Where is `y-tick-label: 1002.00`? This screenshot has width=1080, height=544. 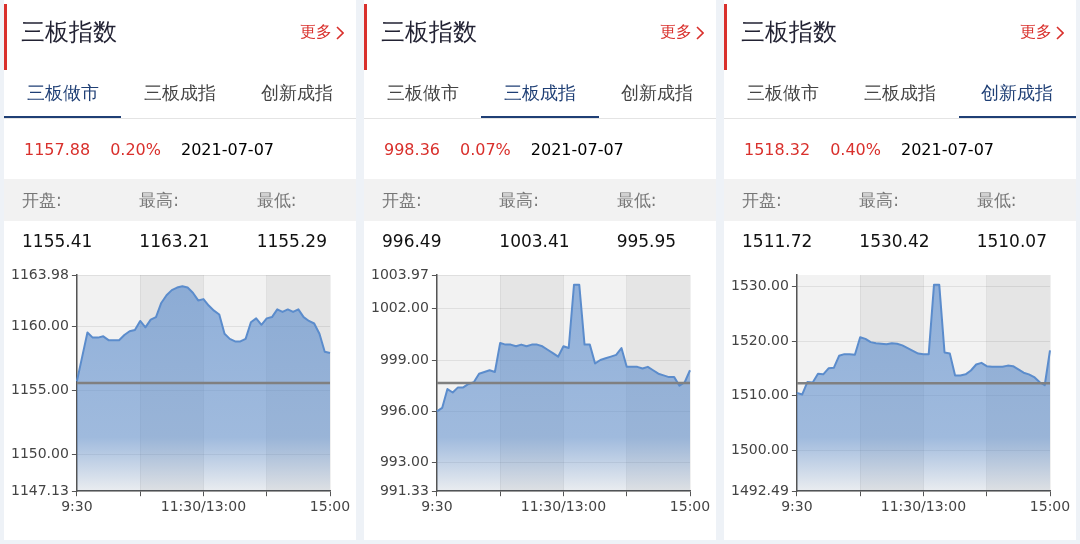
y-tick-label: 1002.00 is located at coordinates (399, 307).